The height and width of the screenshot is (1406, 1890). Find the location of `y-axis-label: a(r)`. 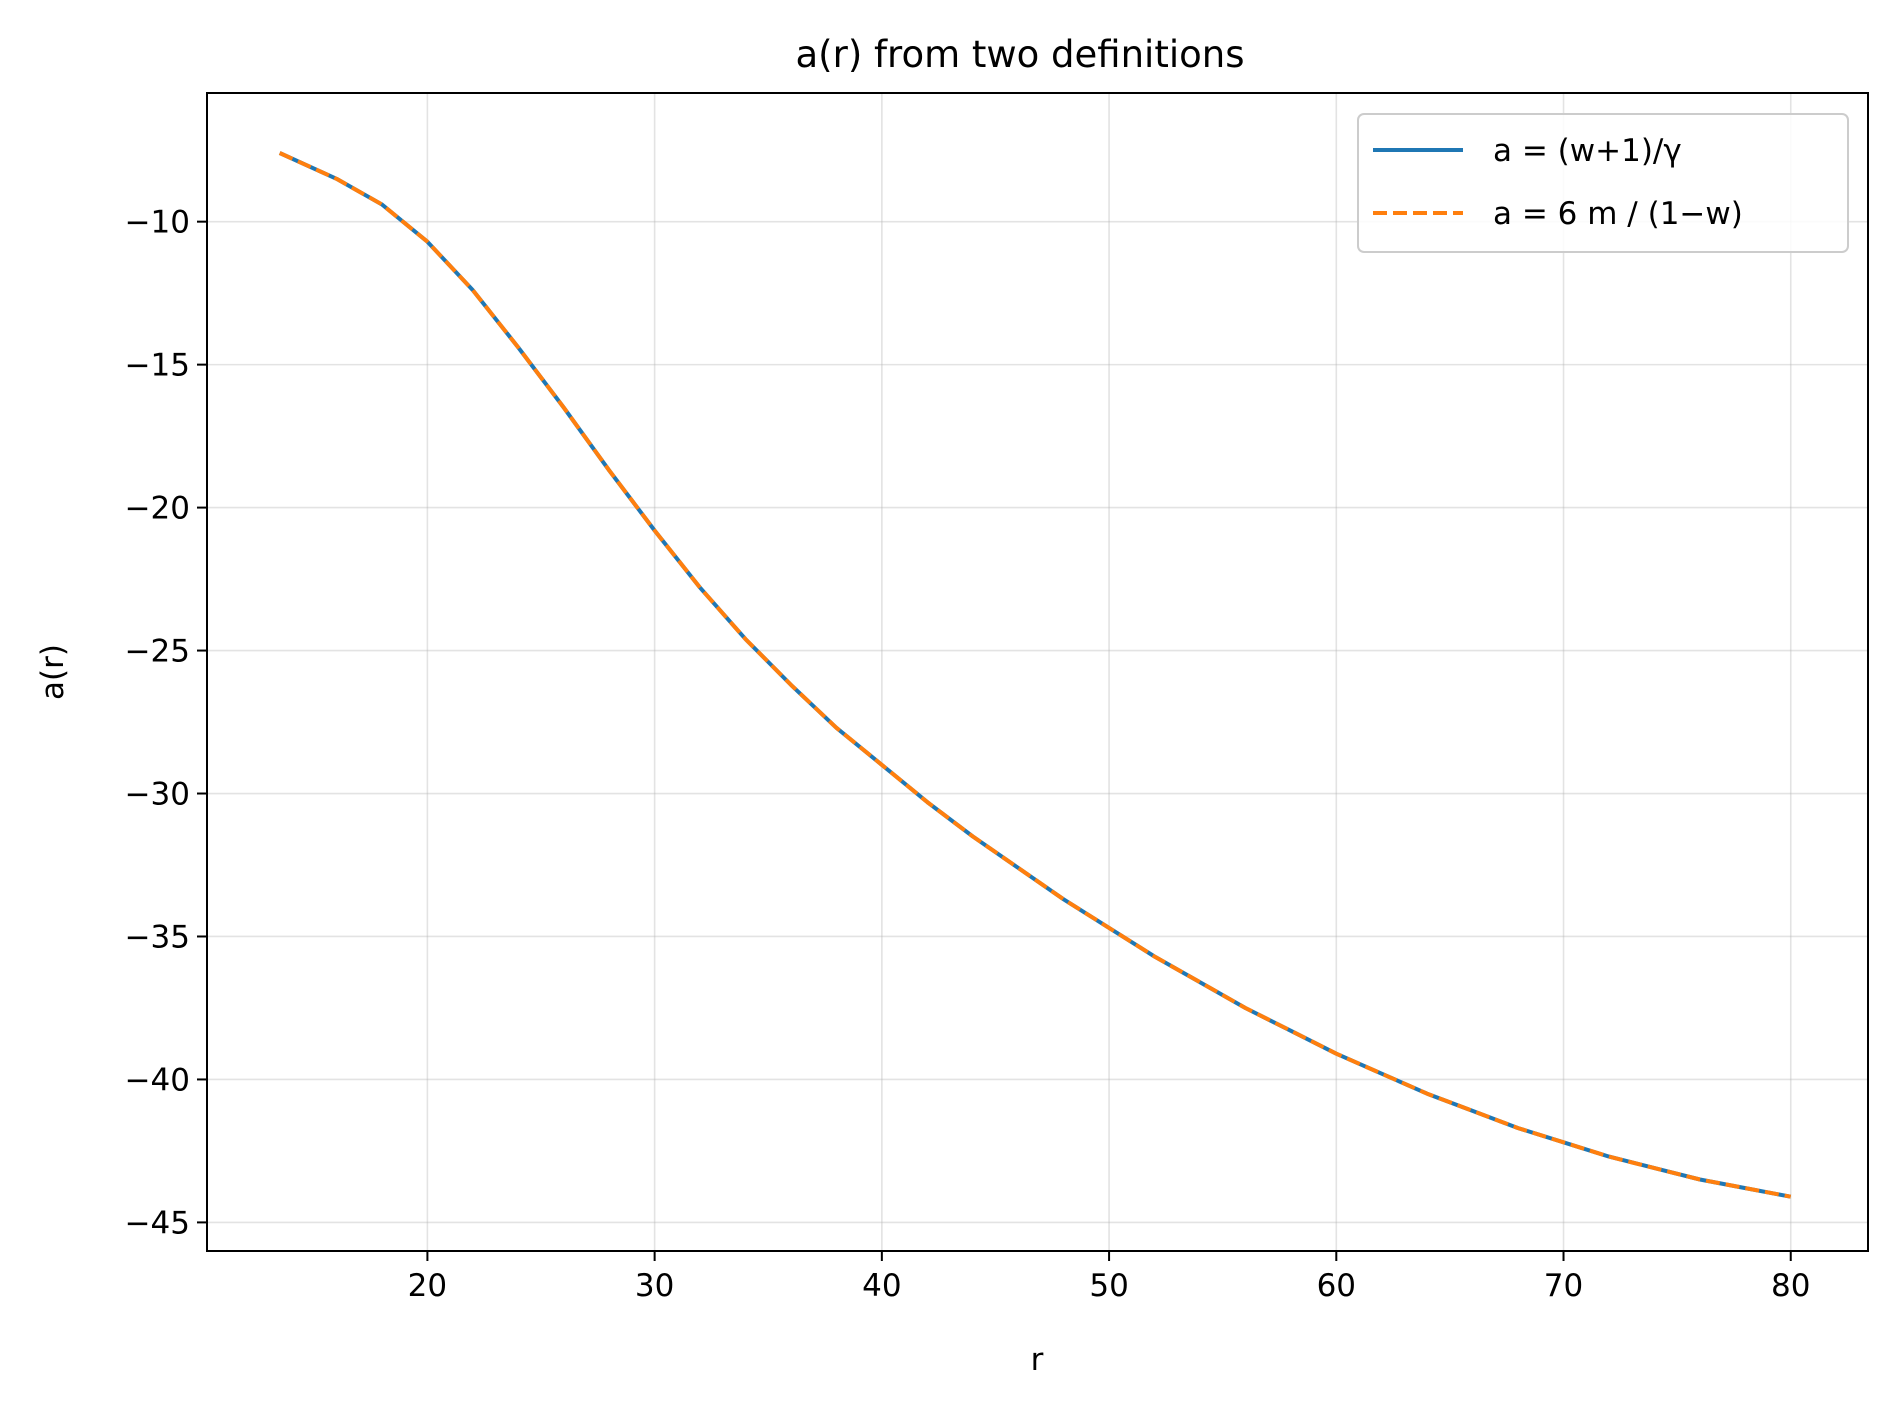

y-axis-label: a(r) is located at coordinates (53, 672).